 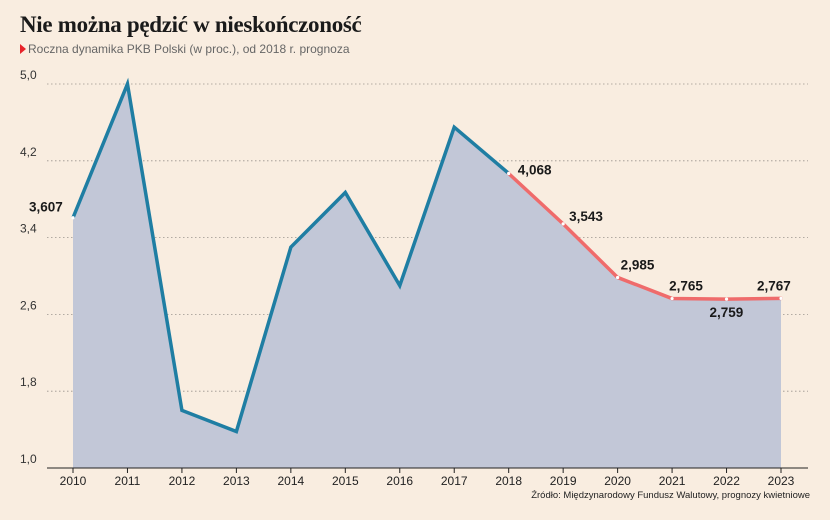 I want to click on y-tick-label: 5,0, so click(x=28, y=75).